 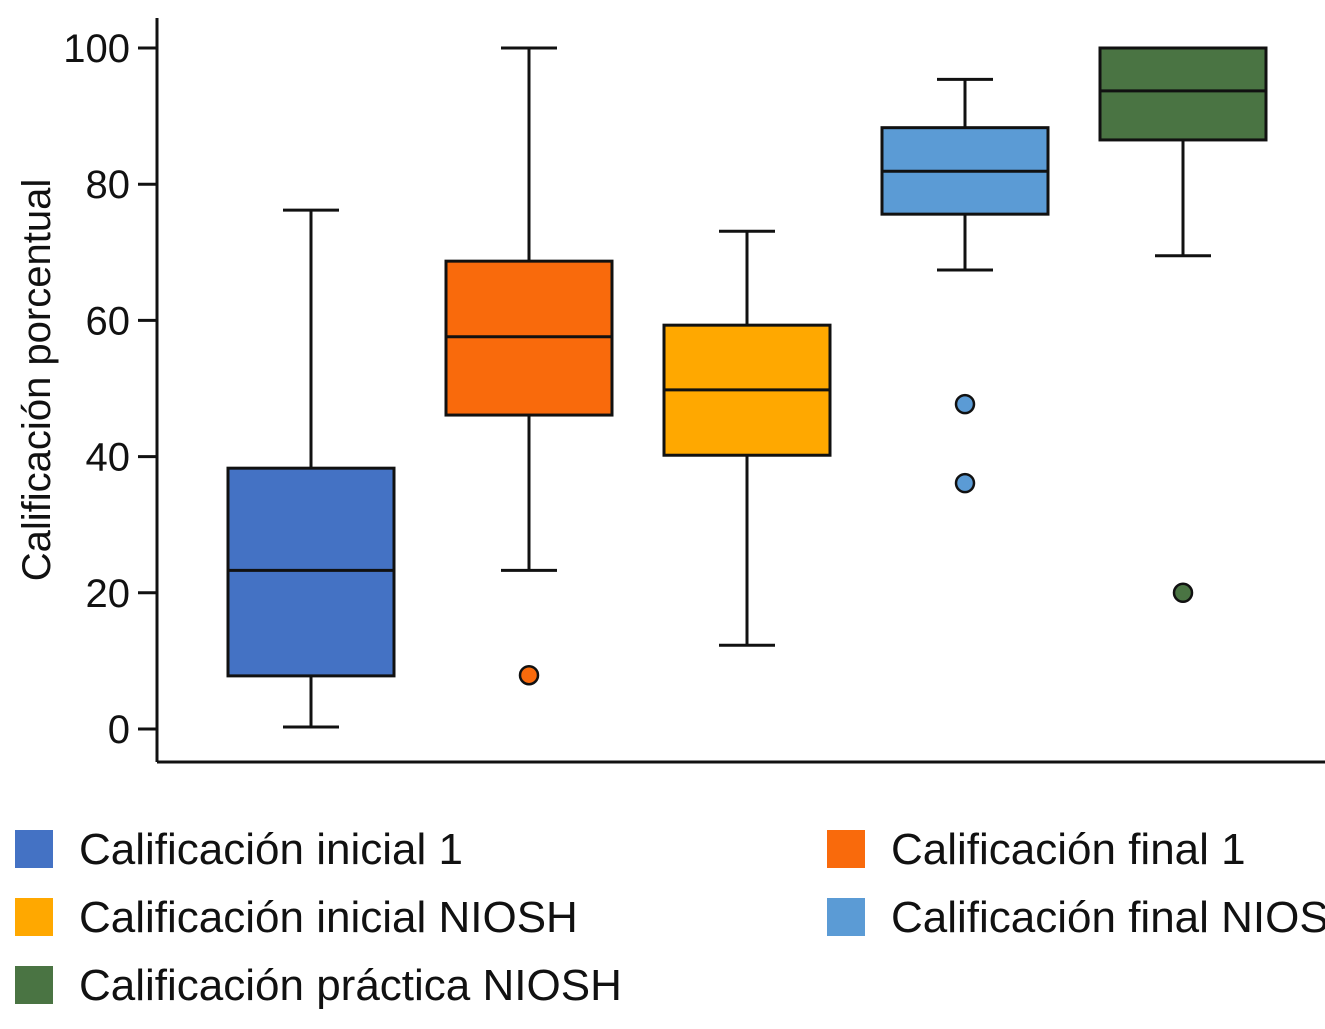 What do you see at coordinates (108, 594) in the screenshot?
I see `y-tick-label: 20` at bounding box center [108, 594].